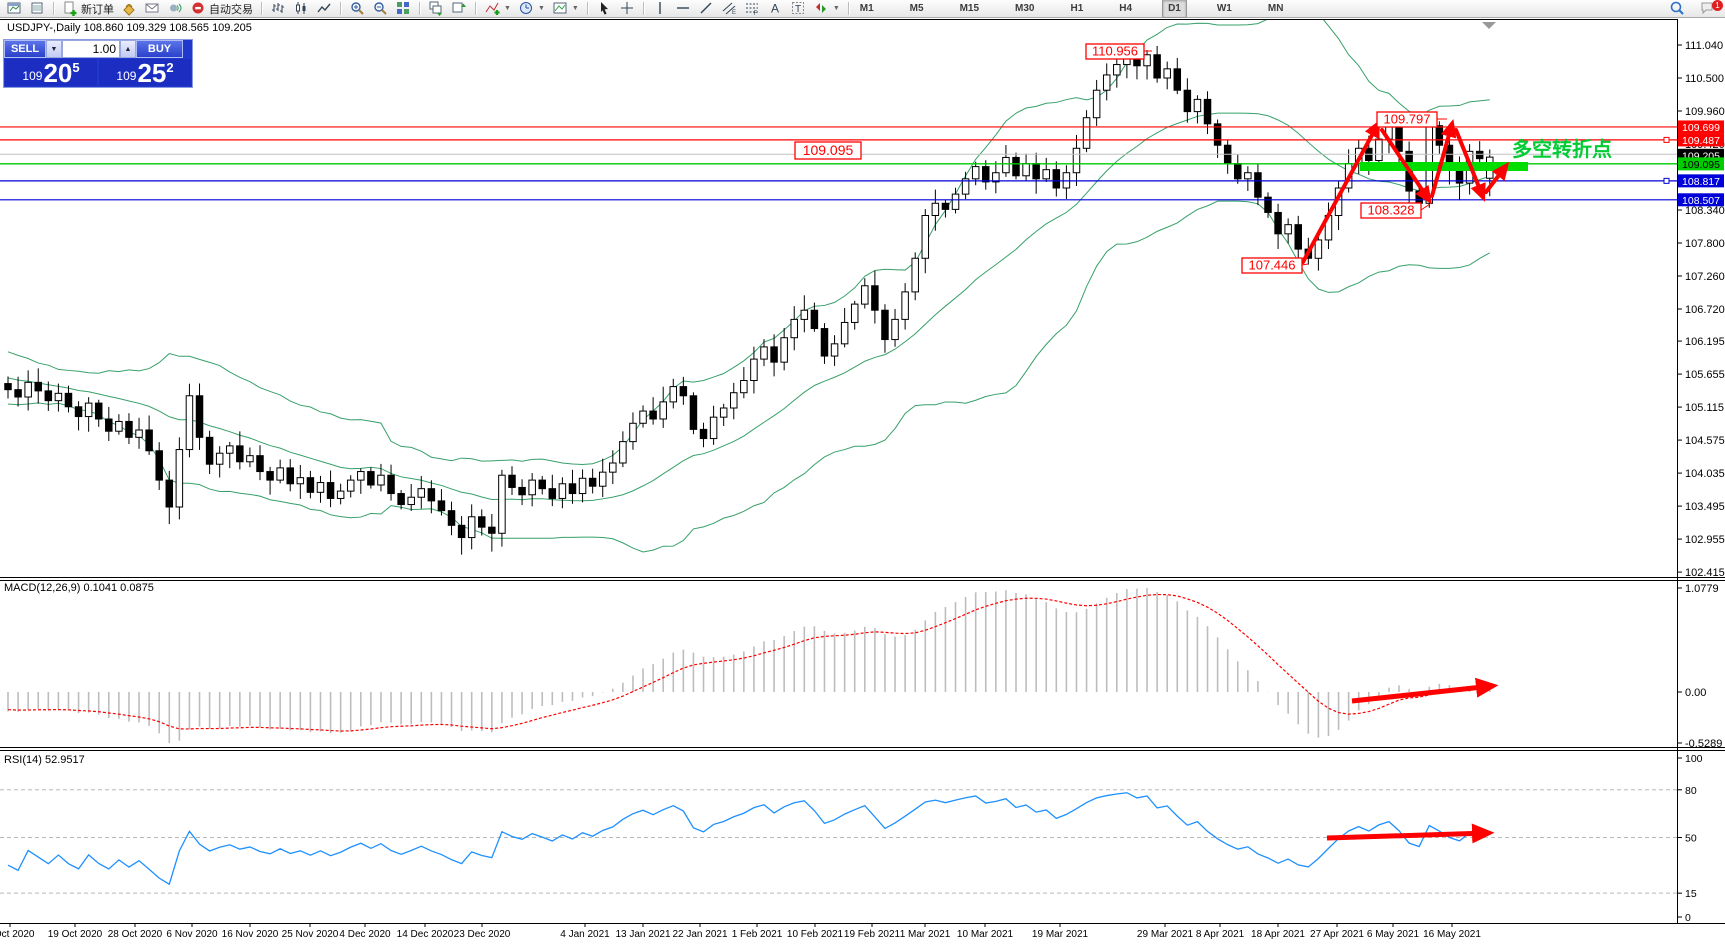 Image resolution: width=1725 pixels, height=944 pixels. I want to click on data-window-button, so click(37, 9).